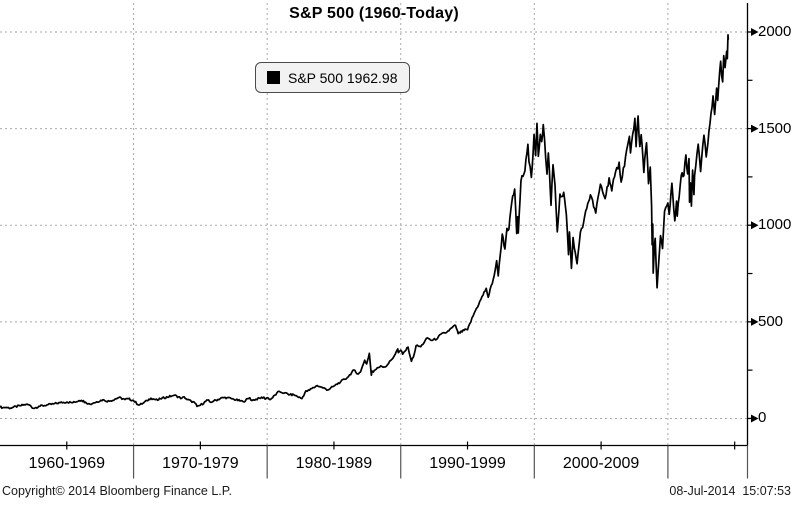 This screenshot has height=505, width=799. I want to click on chart-title: S&P 500 (1960-Today), so click(374, 13).